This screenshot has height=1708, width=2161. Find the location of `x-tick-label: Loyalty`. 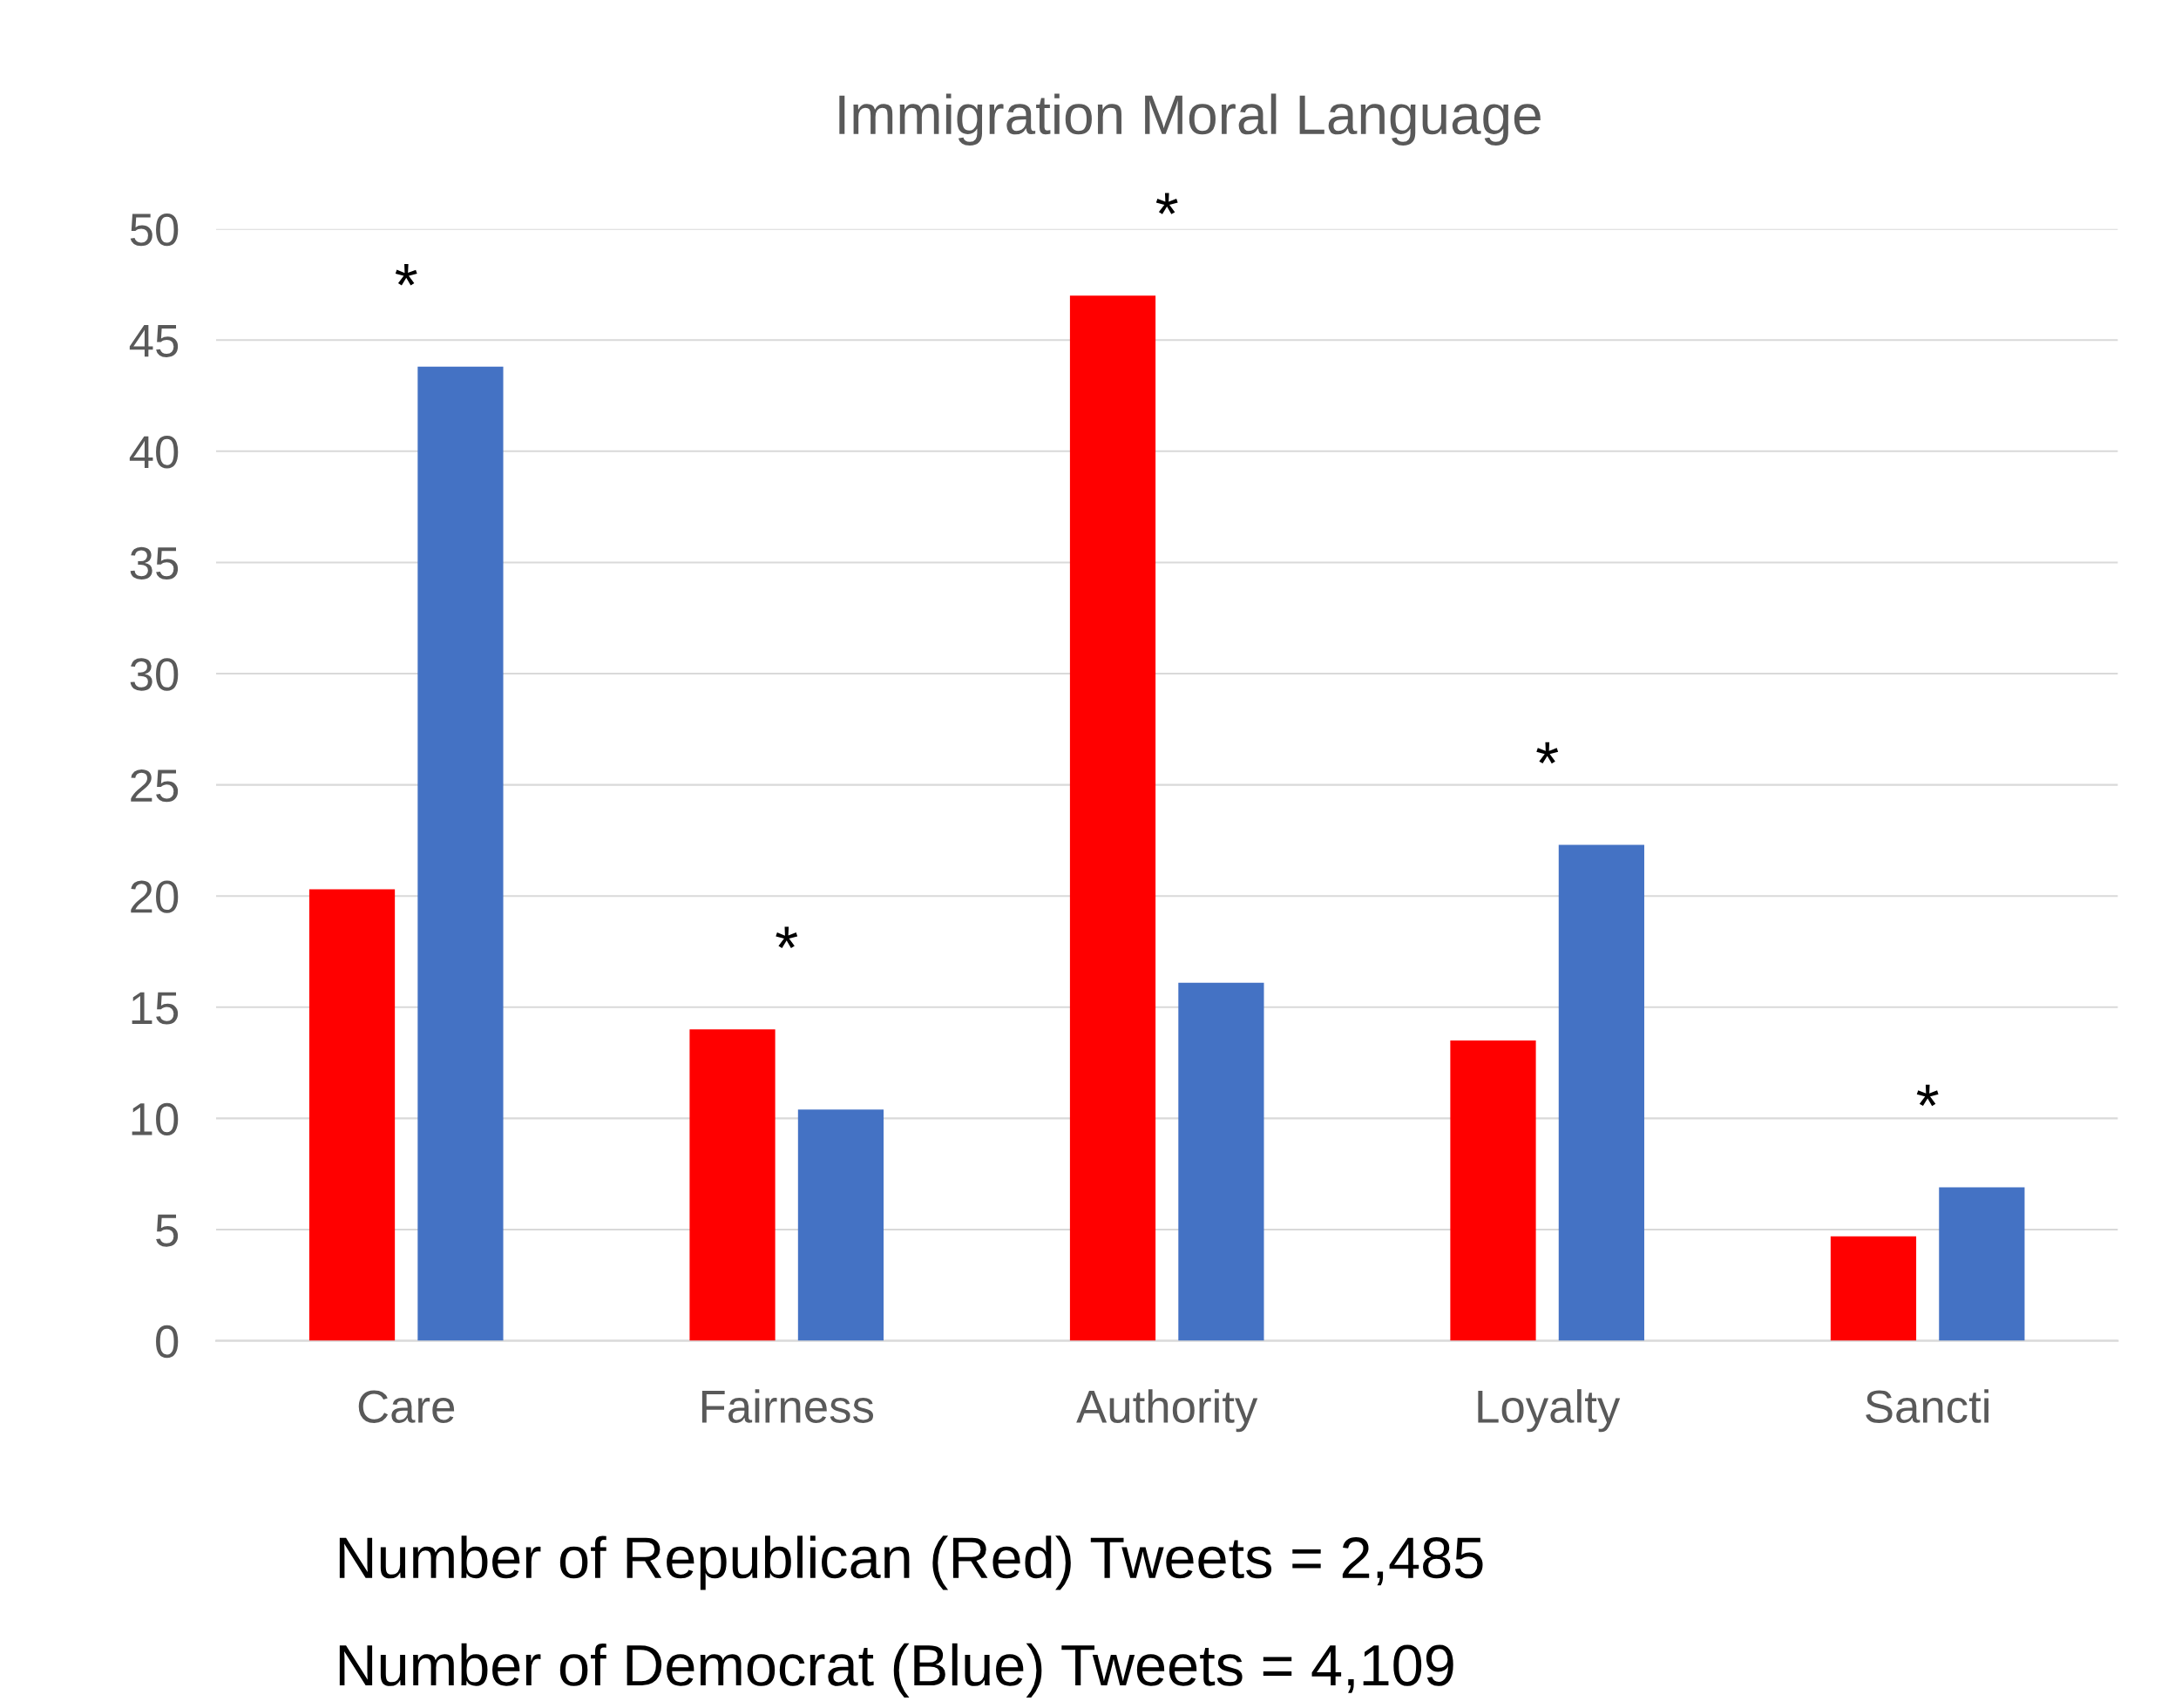

x-tick-label: Loyalty is located at coordinates (1549, 1411).